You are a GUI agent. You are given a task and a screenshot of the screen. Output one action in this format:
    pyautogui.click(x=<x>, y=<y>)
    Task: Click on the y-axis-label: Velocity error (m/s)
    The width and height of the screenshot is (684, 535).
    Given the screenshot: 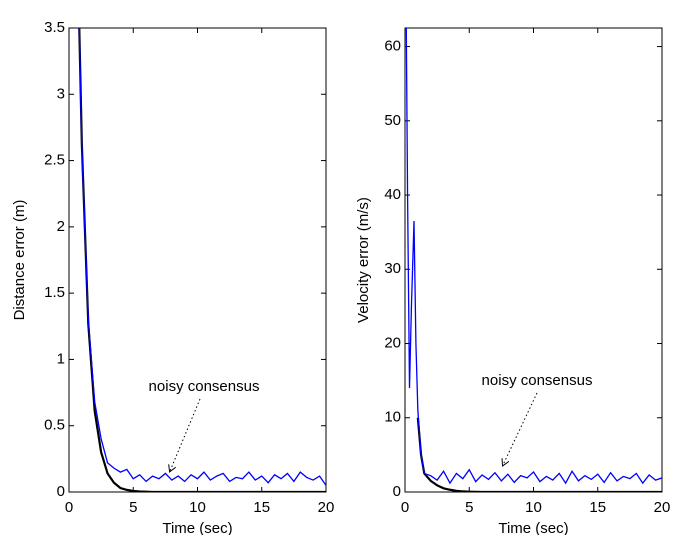 What is the action you would take?
    pyautogui.click(x=363, y=260)
    